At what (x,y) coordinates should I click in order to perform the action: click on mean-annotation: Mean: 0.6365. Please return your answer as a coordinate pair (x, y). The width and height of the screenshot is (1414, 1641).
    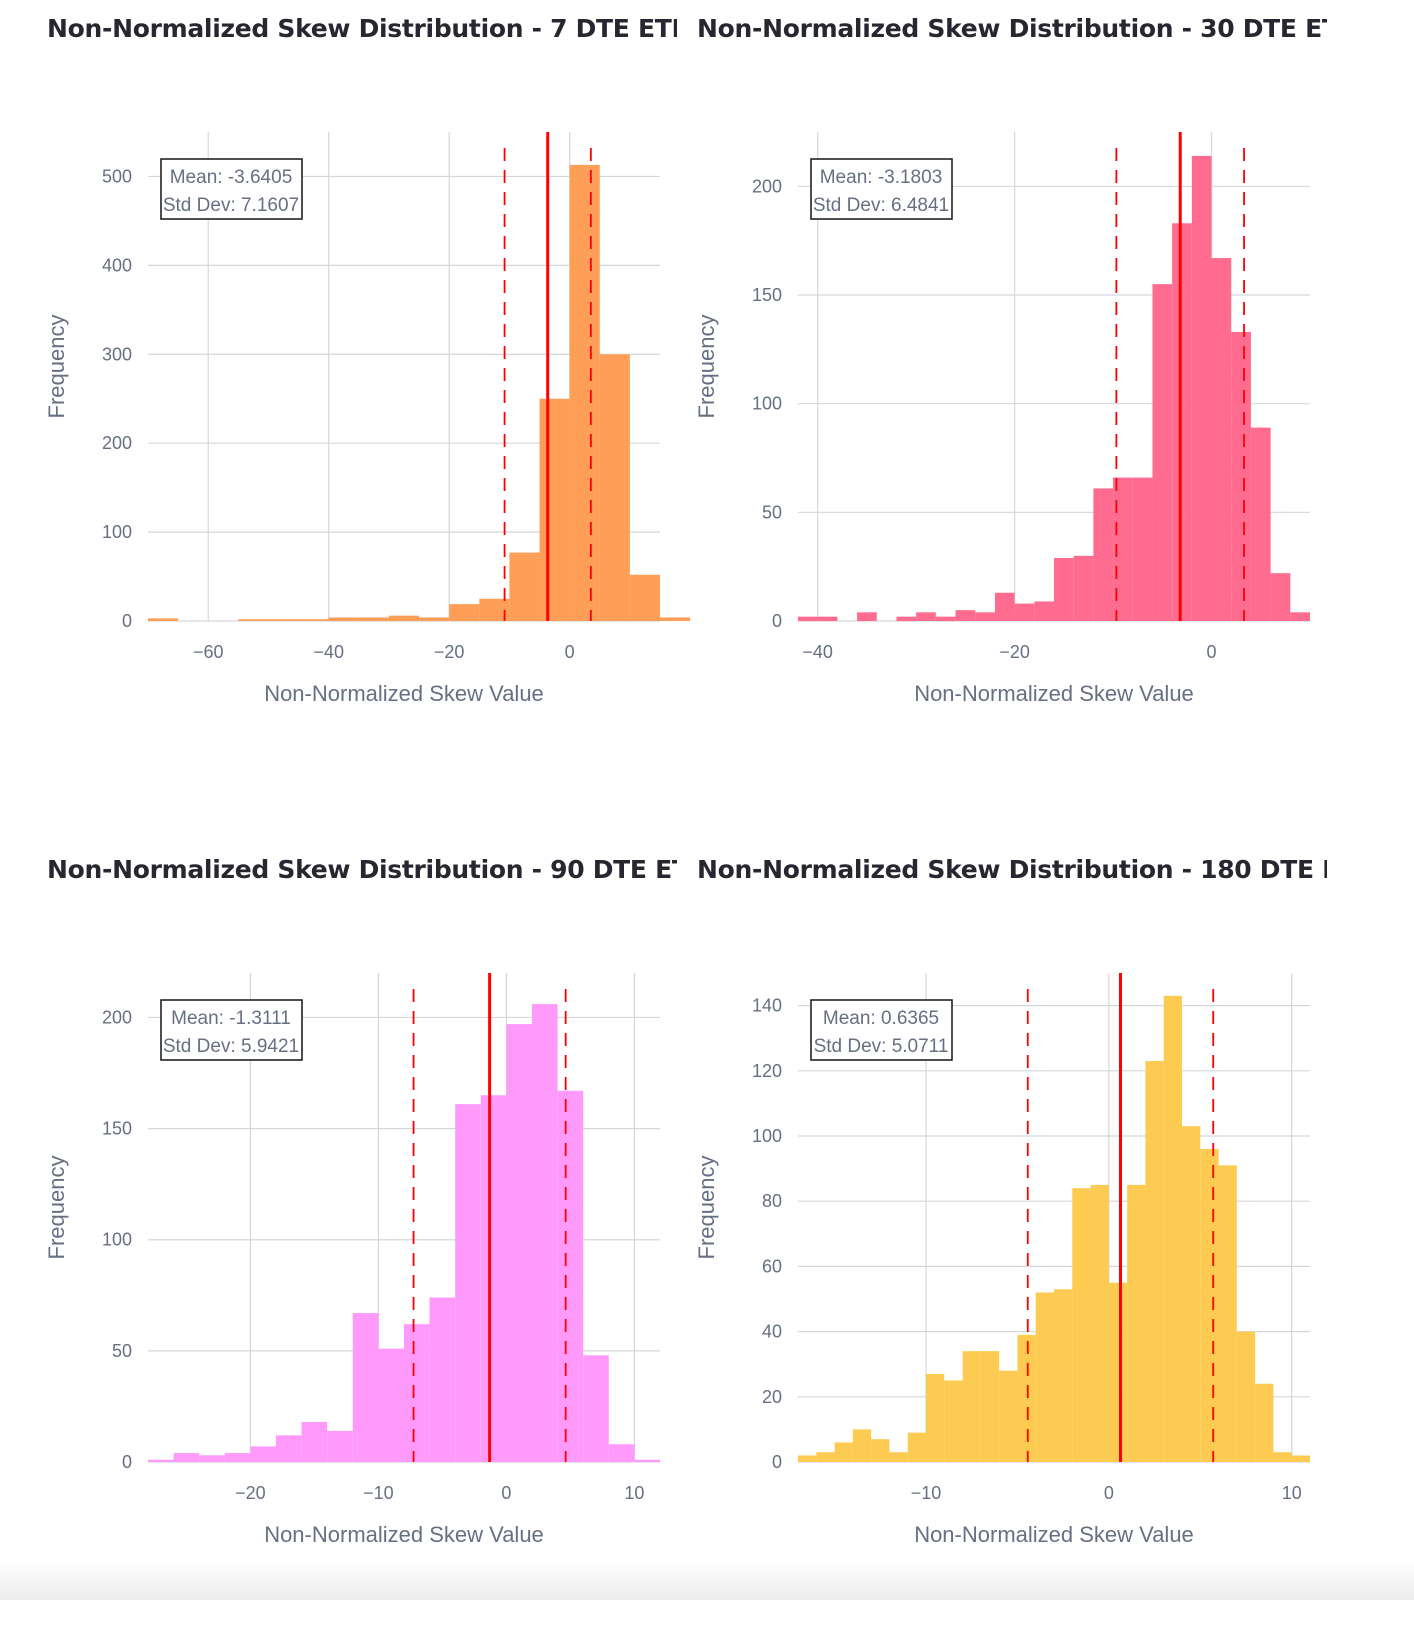
    Looking at the image, I should click on (881, 1018).